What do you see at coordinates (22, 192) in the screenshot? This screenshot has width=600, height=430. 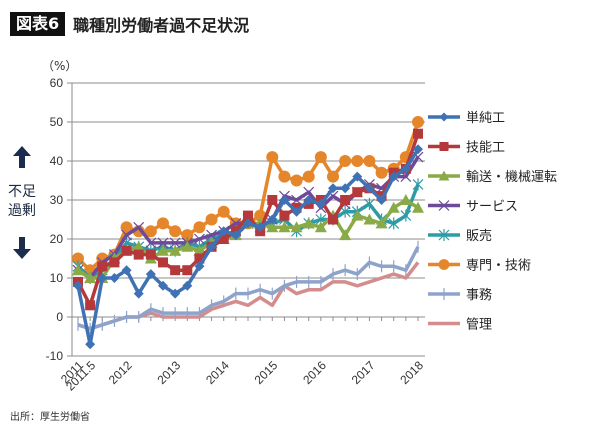 I see `shortage-label: 不足` at bounding box center [22, 192].